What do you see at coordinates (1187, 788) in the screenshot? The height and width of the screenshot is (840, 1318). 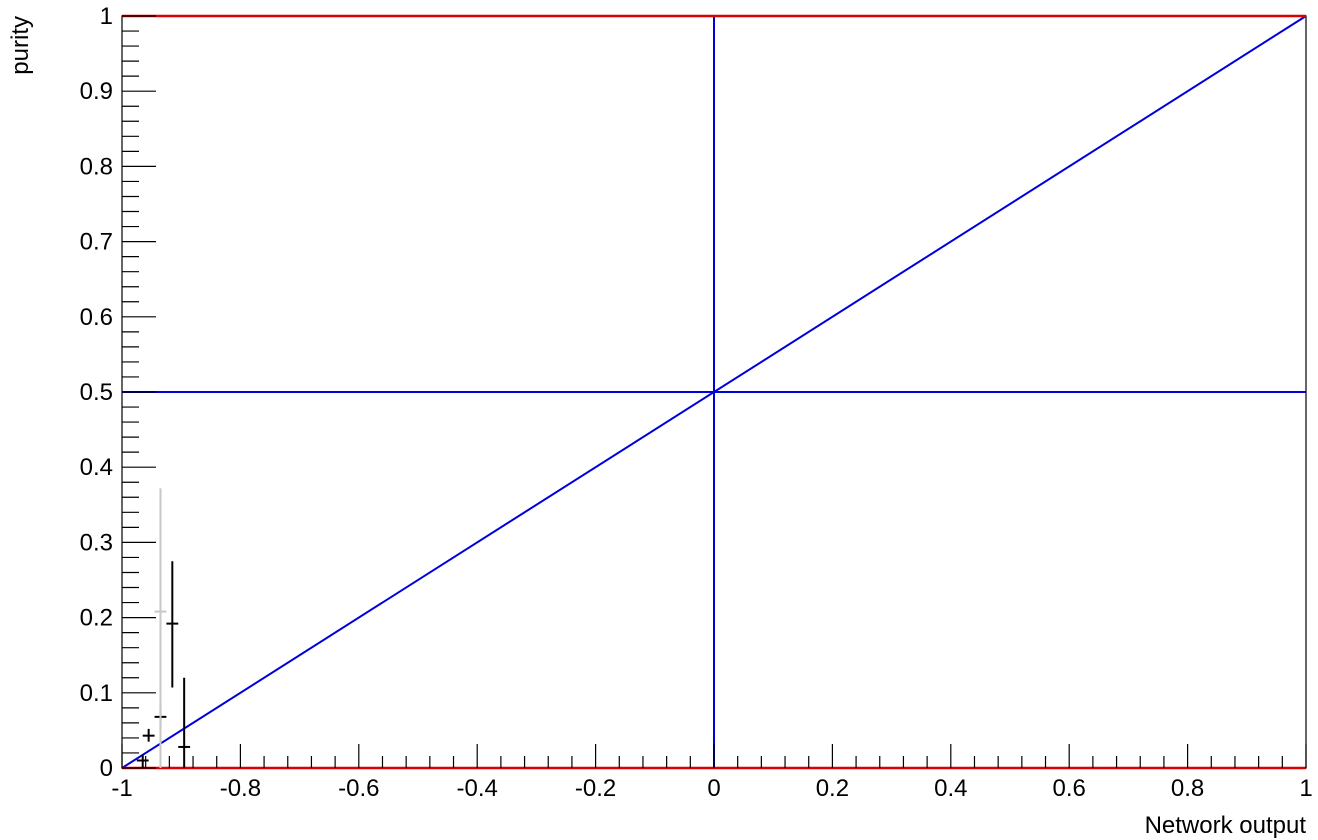 I see `x-tick-label: 0.8` at bounding box center [1187, 788].